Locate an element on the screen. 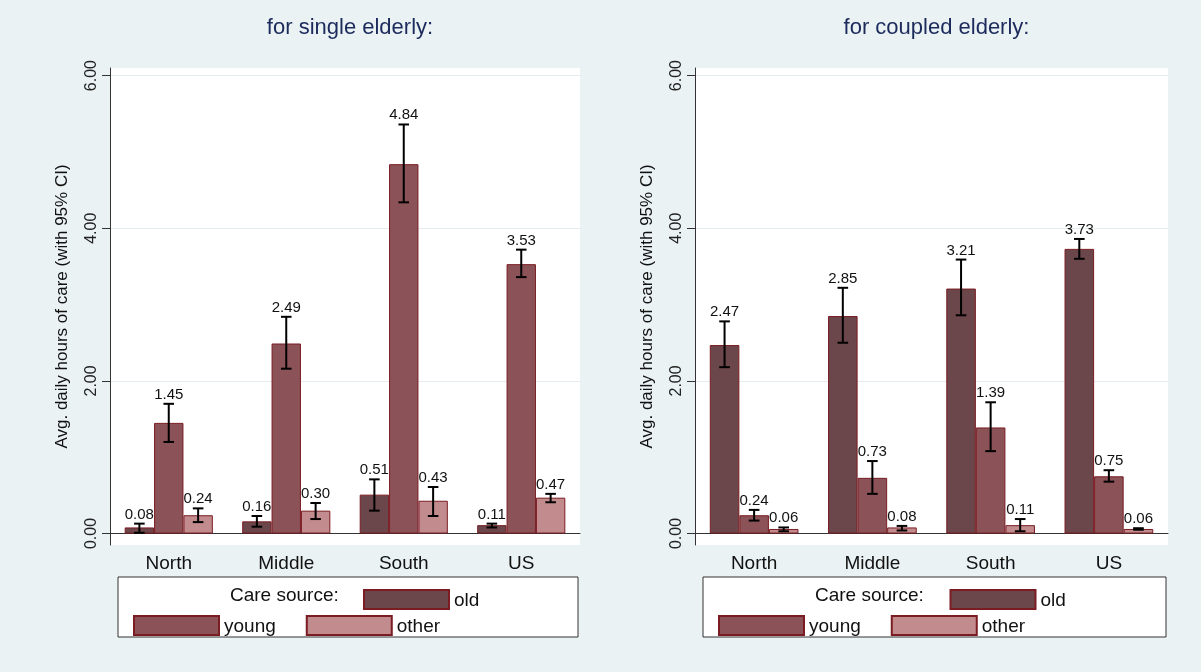 The height and width of the screenshot is (672, 1201). chart-title: for single elderly: is located at coordinates (350, 26).